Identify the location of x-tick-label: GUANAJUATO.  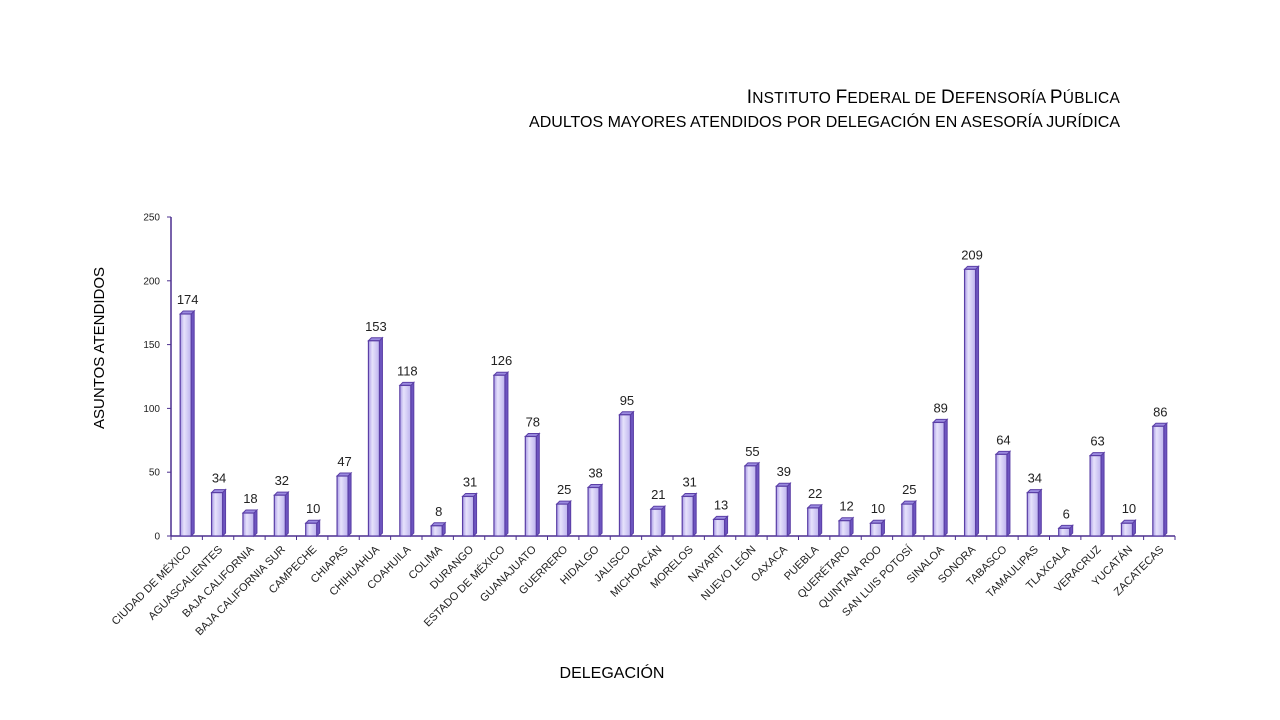
(508, 573).